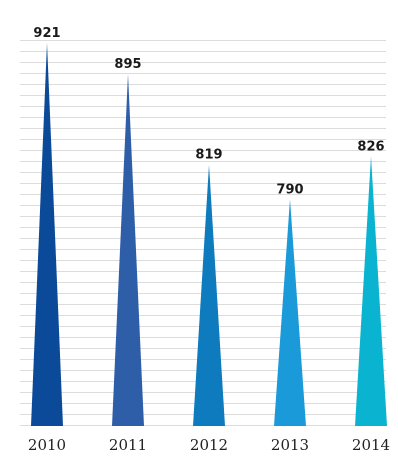 Image resolution: width=398 pixels, height=459 pixels. I want to click on value-label-2012: 819, so click(208, 155).